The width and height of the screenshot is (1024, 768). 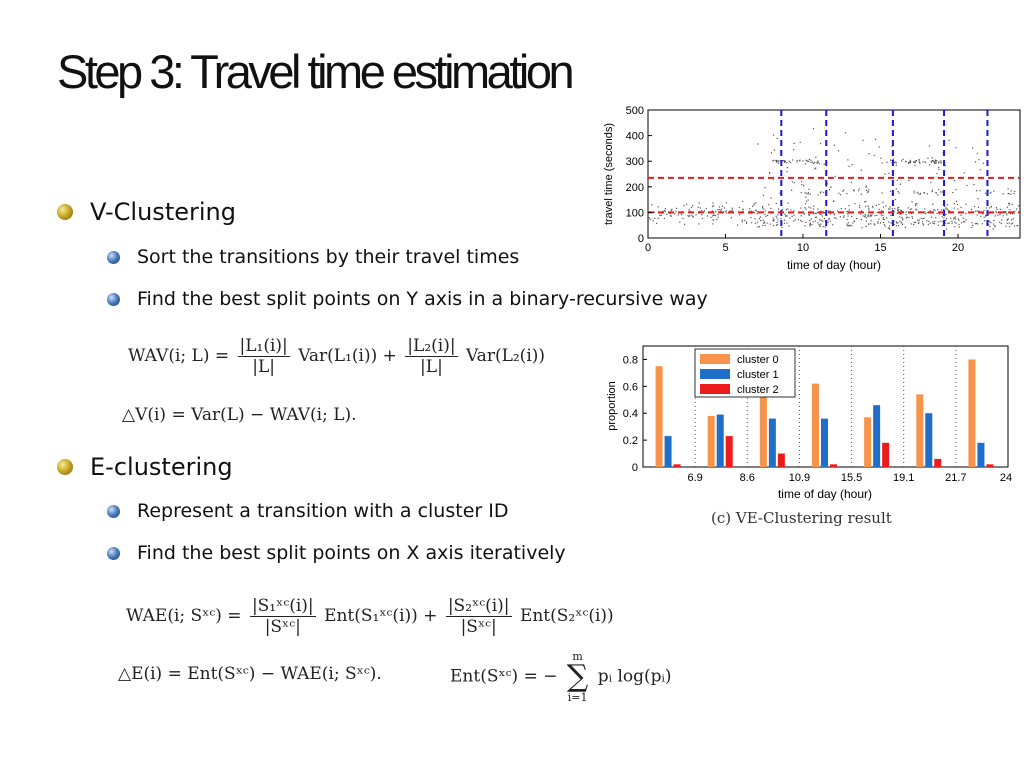 I want to click on bar-ytick-label: 0.6, so click(x=630, y=387).